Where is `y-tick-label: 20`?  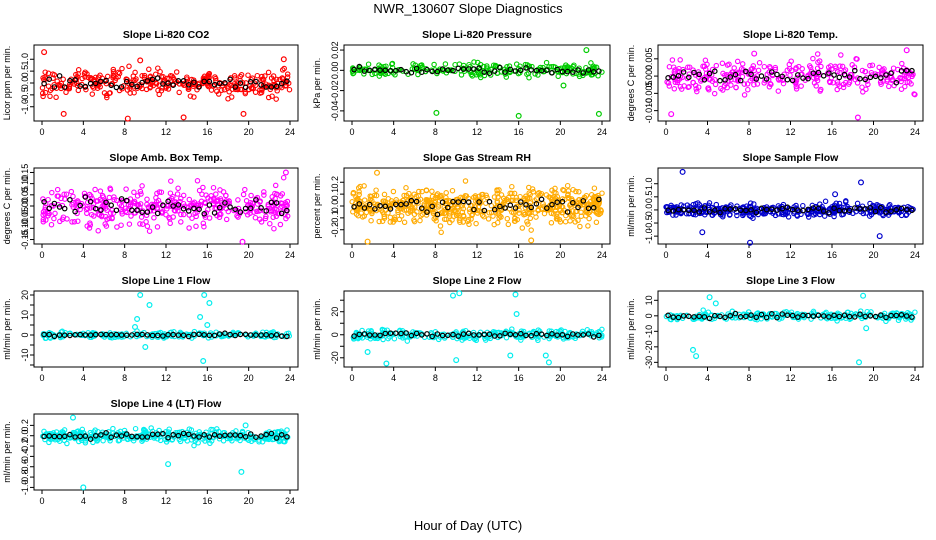 y-tick-label: 20 is located at coordinates (335, 312).